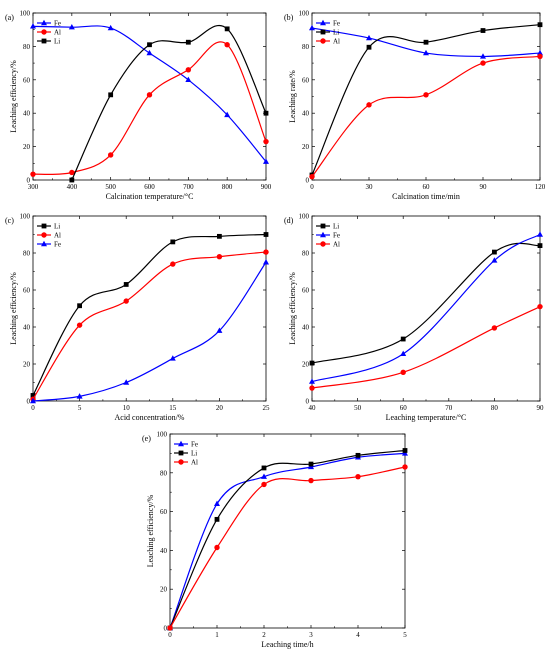 Image resolution: width=550 pixels, height=658 pixels. Describe the element at coordinates (80, 408) in the screenshot. I see `x-tick-label: 5` at that location.